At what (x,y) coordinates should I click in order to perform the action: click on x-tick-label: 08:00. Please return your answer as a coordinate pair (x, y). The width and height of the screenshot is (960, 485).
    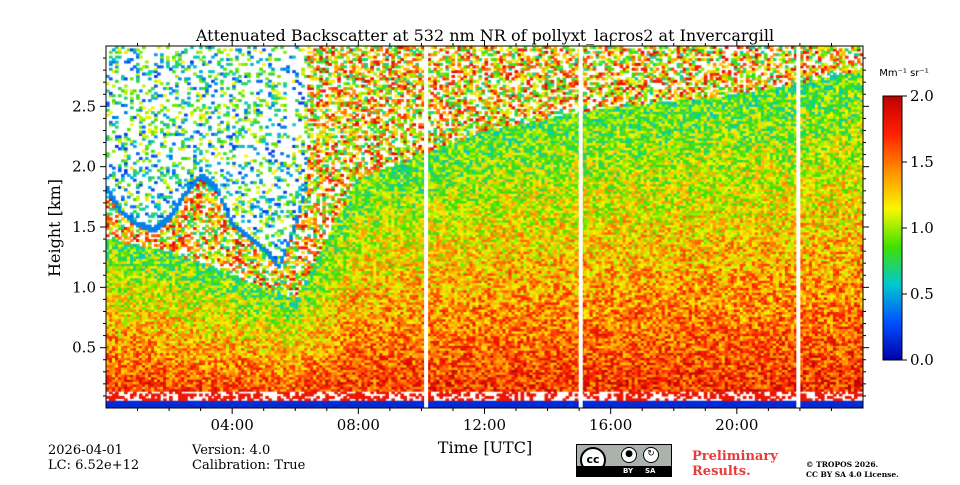
    Looking at the image, I should click on (358, 425).